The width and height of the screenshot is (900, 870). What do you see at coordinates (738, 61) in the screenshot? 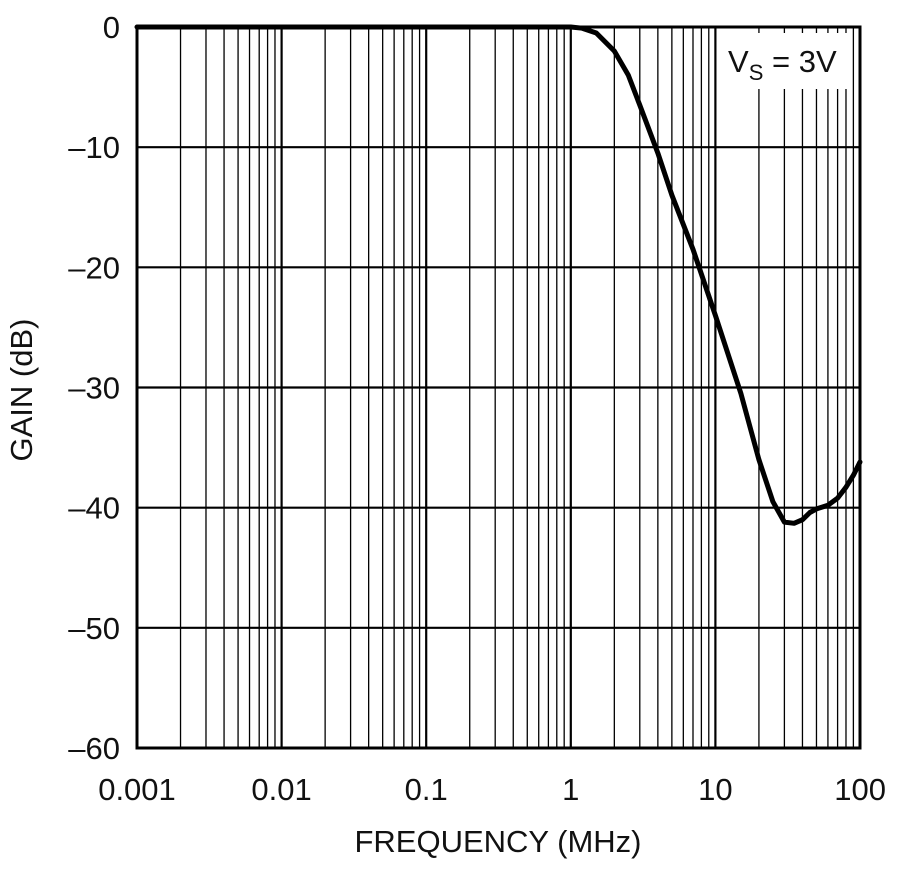
I see `annotation-main: V` at bounding box center [738, 61].